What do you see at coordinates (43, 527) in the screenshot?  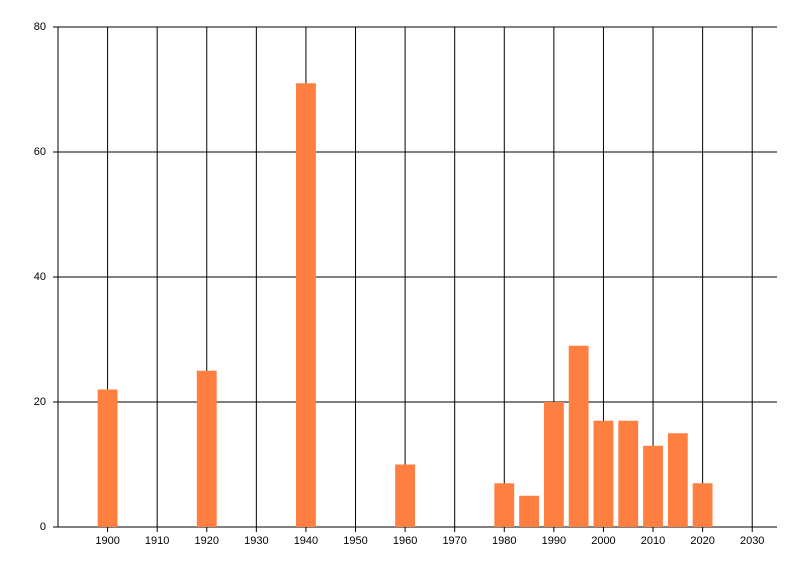 I see `y-tick-label: 0` at bounding box center [43, 527].